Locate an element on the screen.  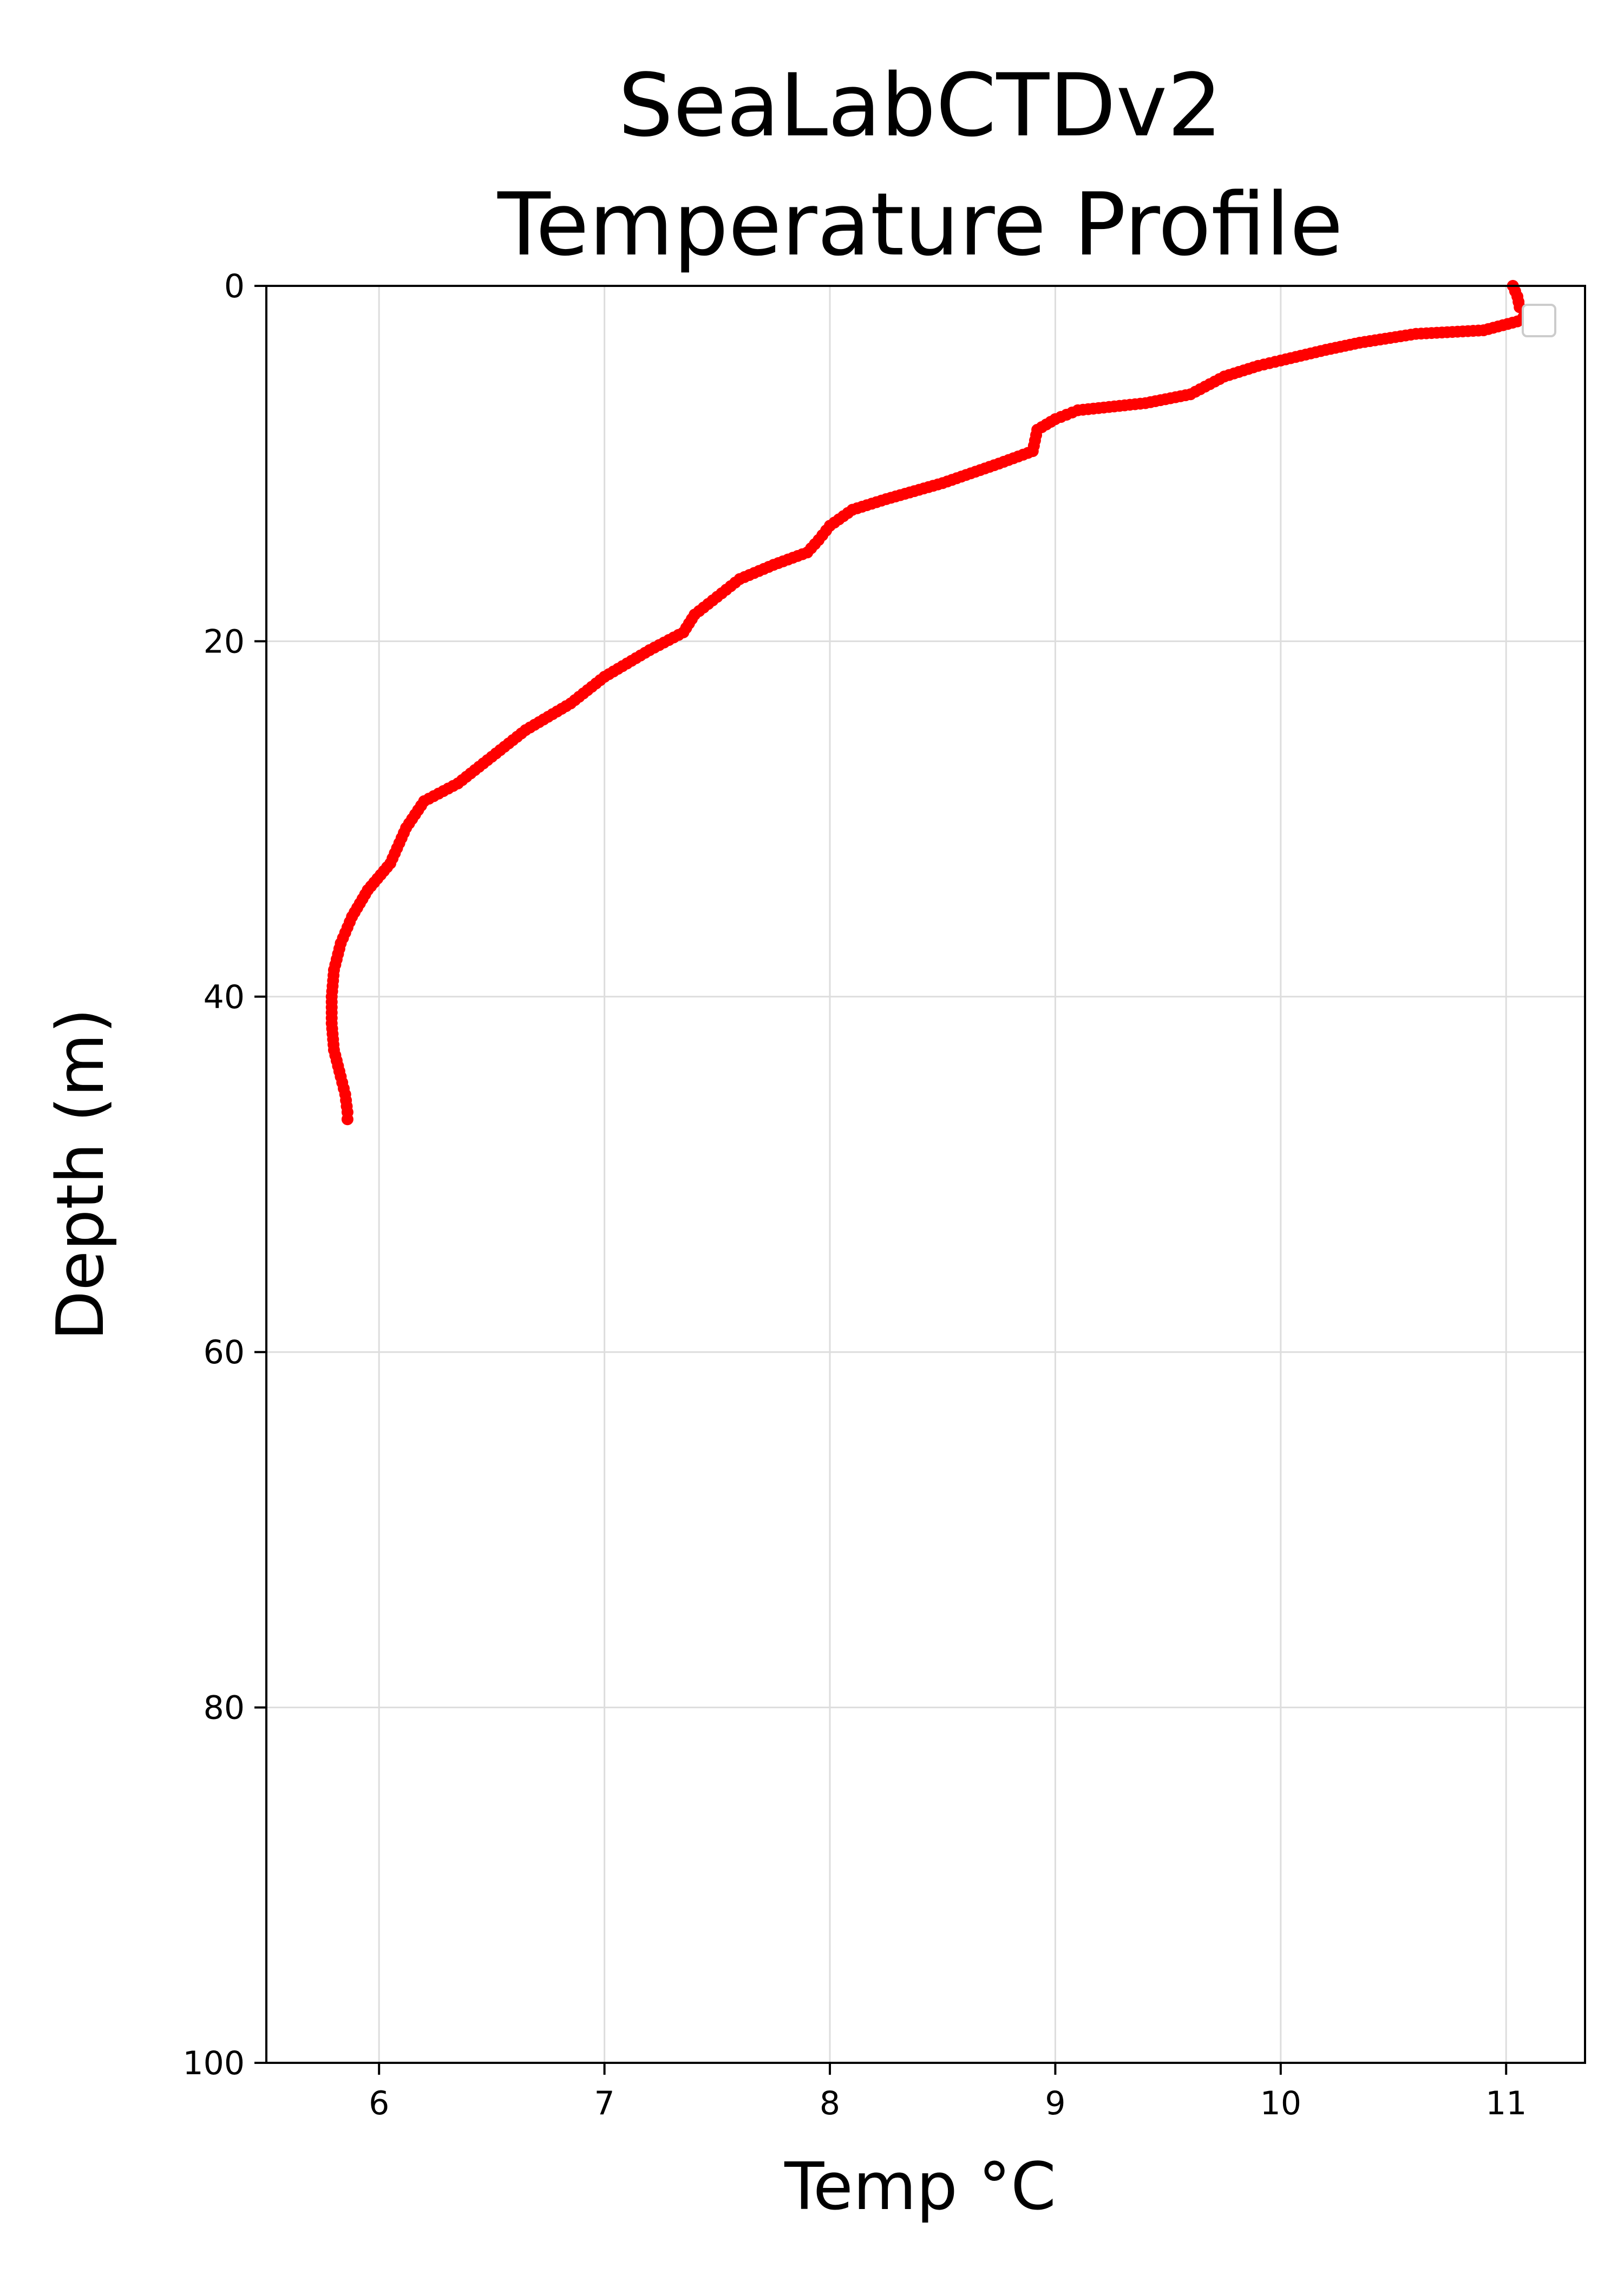
y-tick-label: 40 is located at coordinates (225, 997).